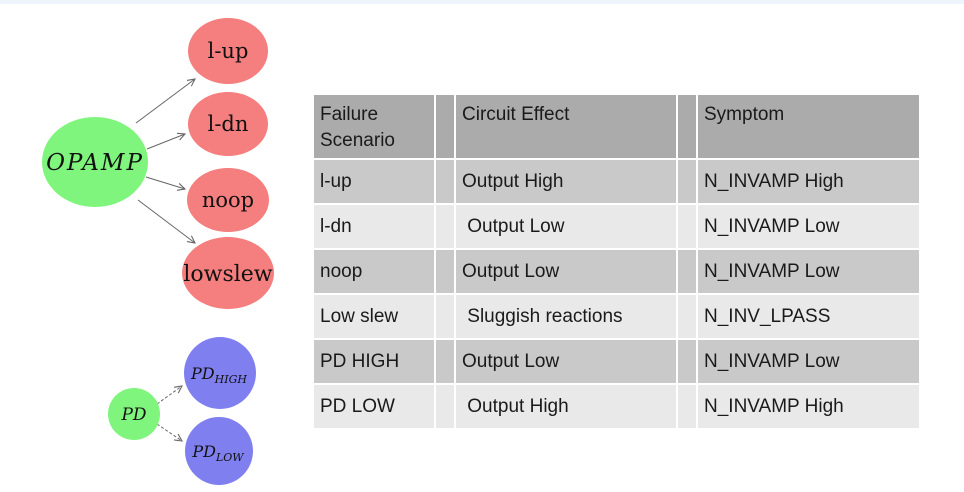 This screenshot has width=964, height=492. Describe the element at coordinates (374, 316) in the screenshot. I see `cell-scenario: Low slew` at that location.